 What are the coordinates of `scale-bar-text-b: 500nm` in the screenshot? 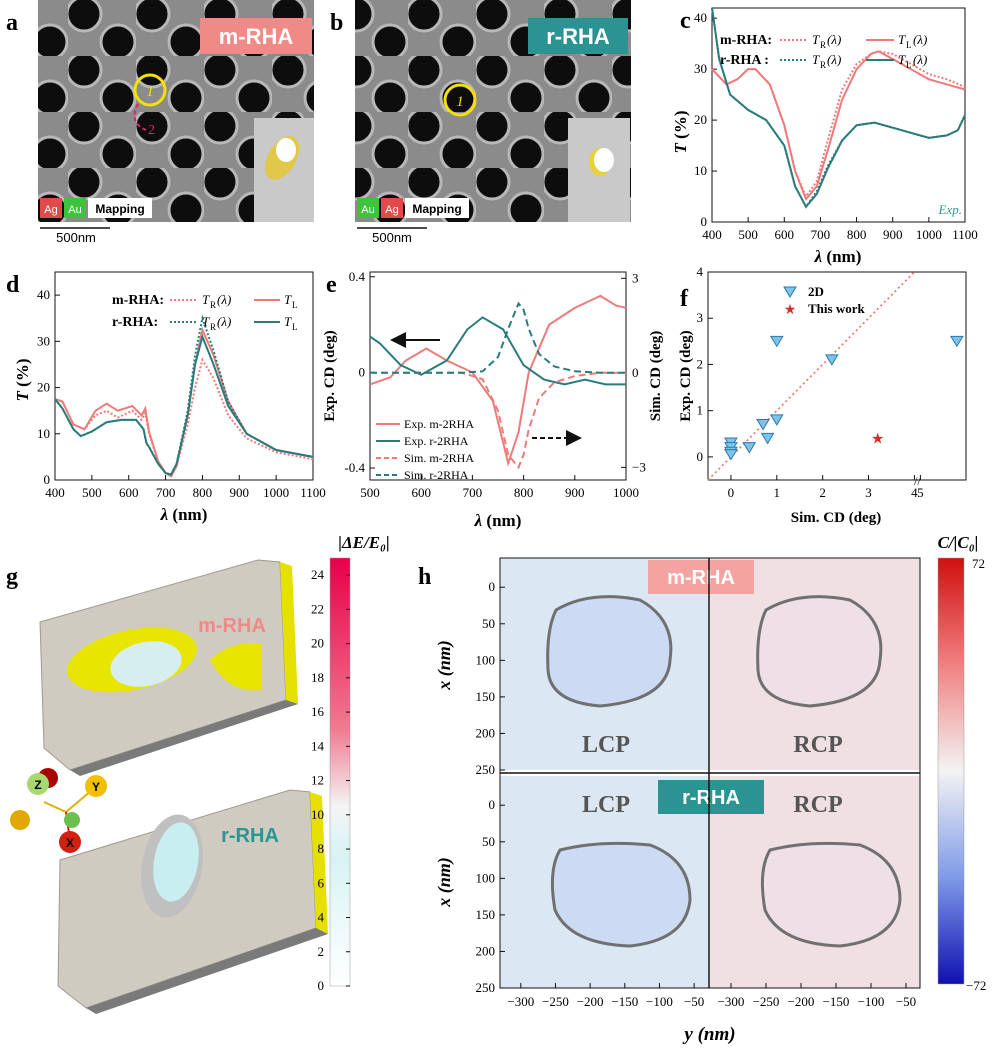 It's located at (392, 237).